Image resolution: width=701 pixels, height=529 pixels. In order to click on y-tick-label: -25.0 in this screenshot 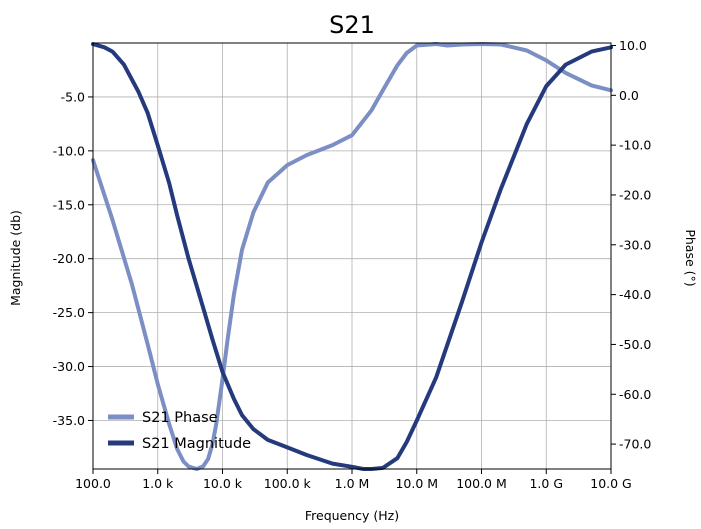, I will do `click(69, 312)`.